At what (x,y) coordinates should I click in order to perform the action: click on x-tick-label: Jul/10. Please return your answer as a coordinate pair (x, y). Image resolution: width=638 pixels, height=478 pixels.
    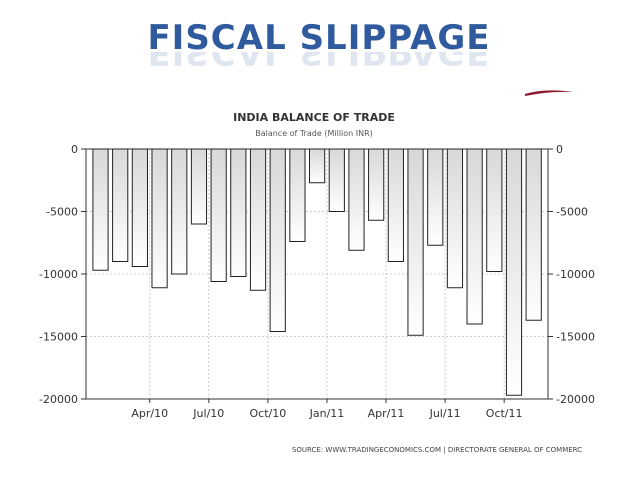
    Looking at the image, I should click on (208, 413).